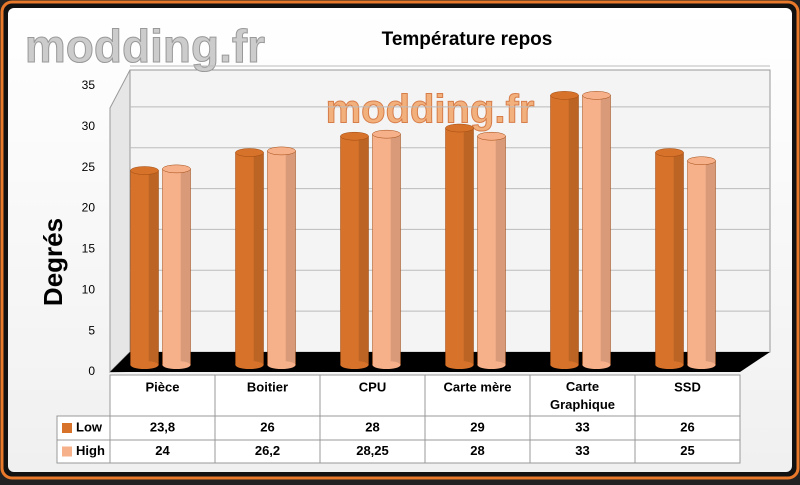 This screenshot has height=485, width=800. What do you see at coordinates (89, 126) in the screenshot?
I see `y-tick-label: 30` at bounding box center [89, 126].